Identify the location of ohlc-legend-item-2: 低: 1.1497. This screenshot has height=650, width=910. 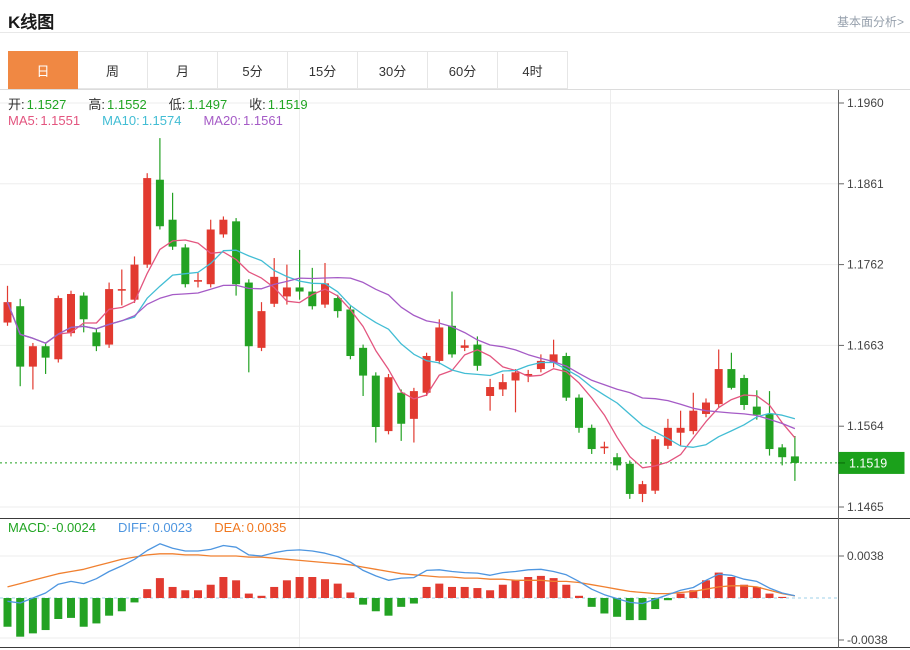
(198, 104).